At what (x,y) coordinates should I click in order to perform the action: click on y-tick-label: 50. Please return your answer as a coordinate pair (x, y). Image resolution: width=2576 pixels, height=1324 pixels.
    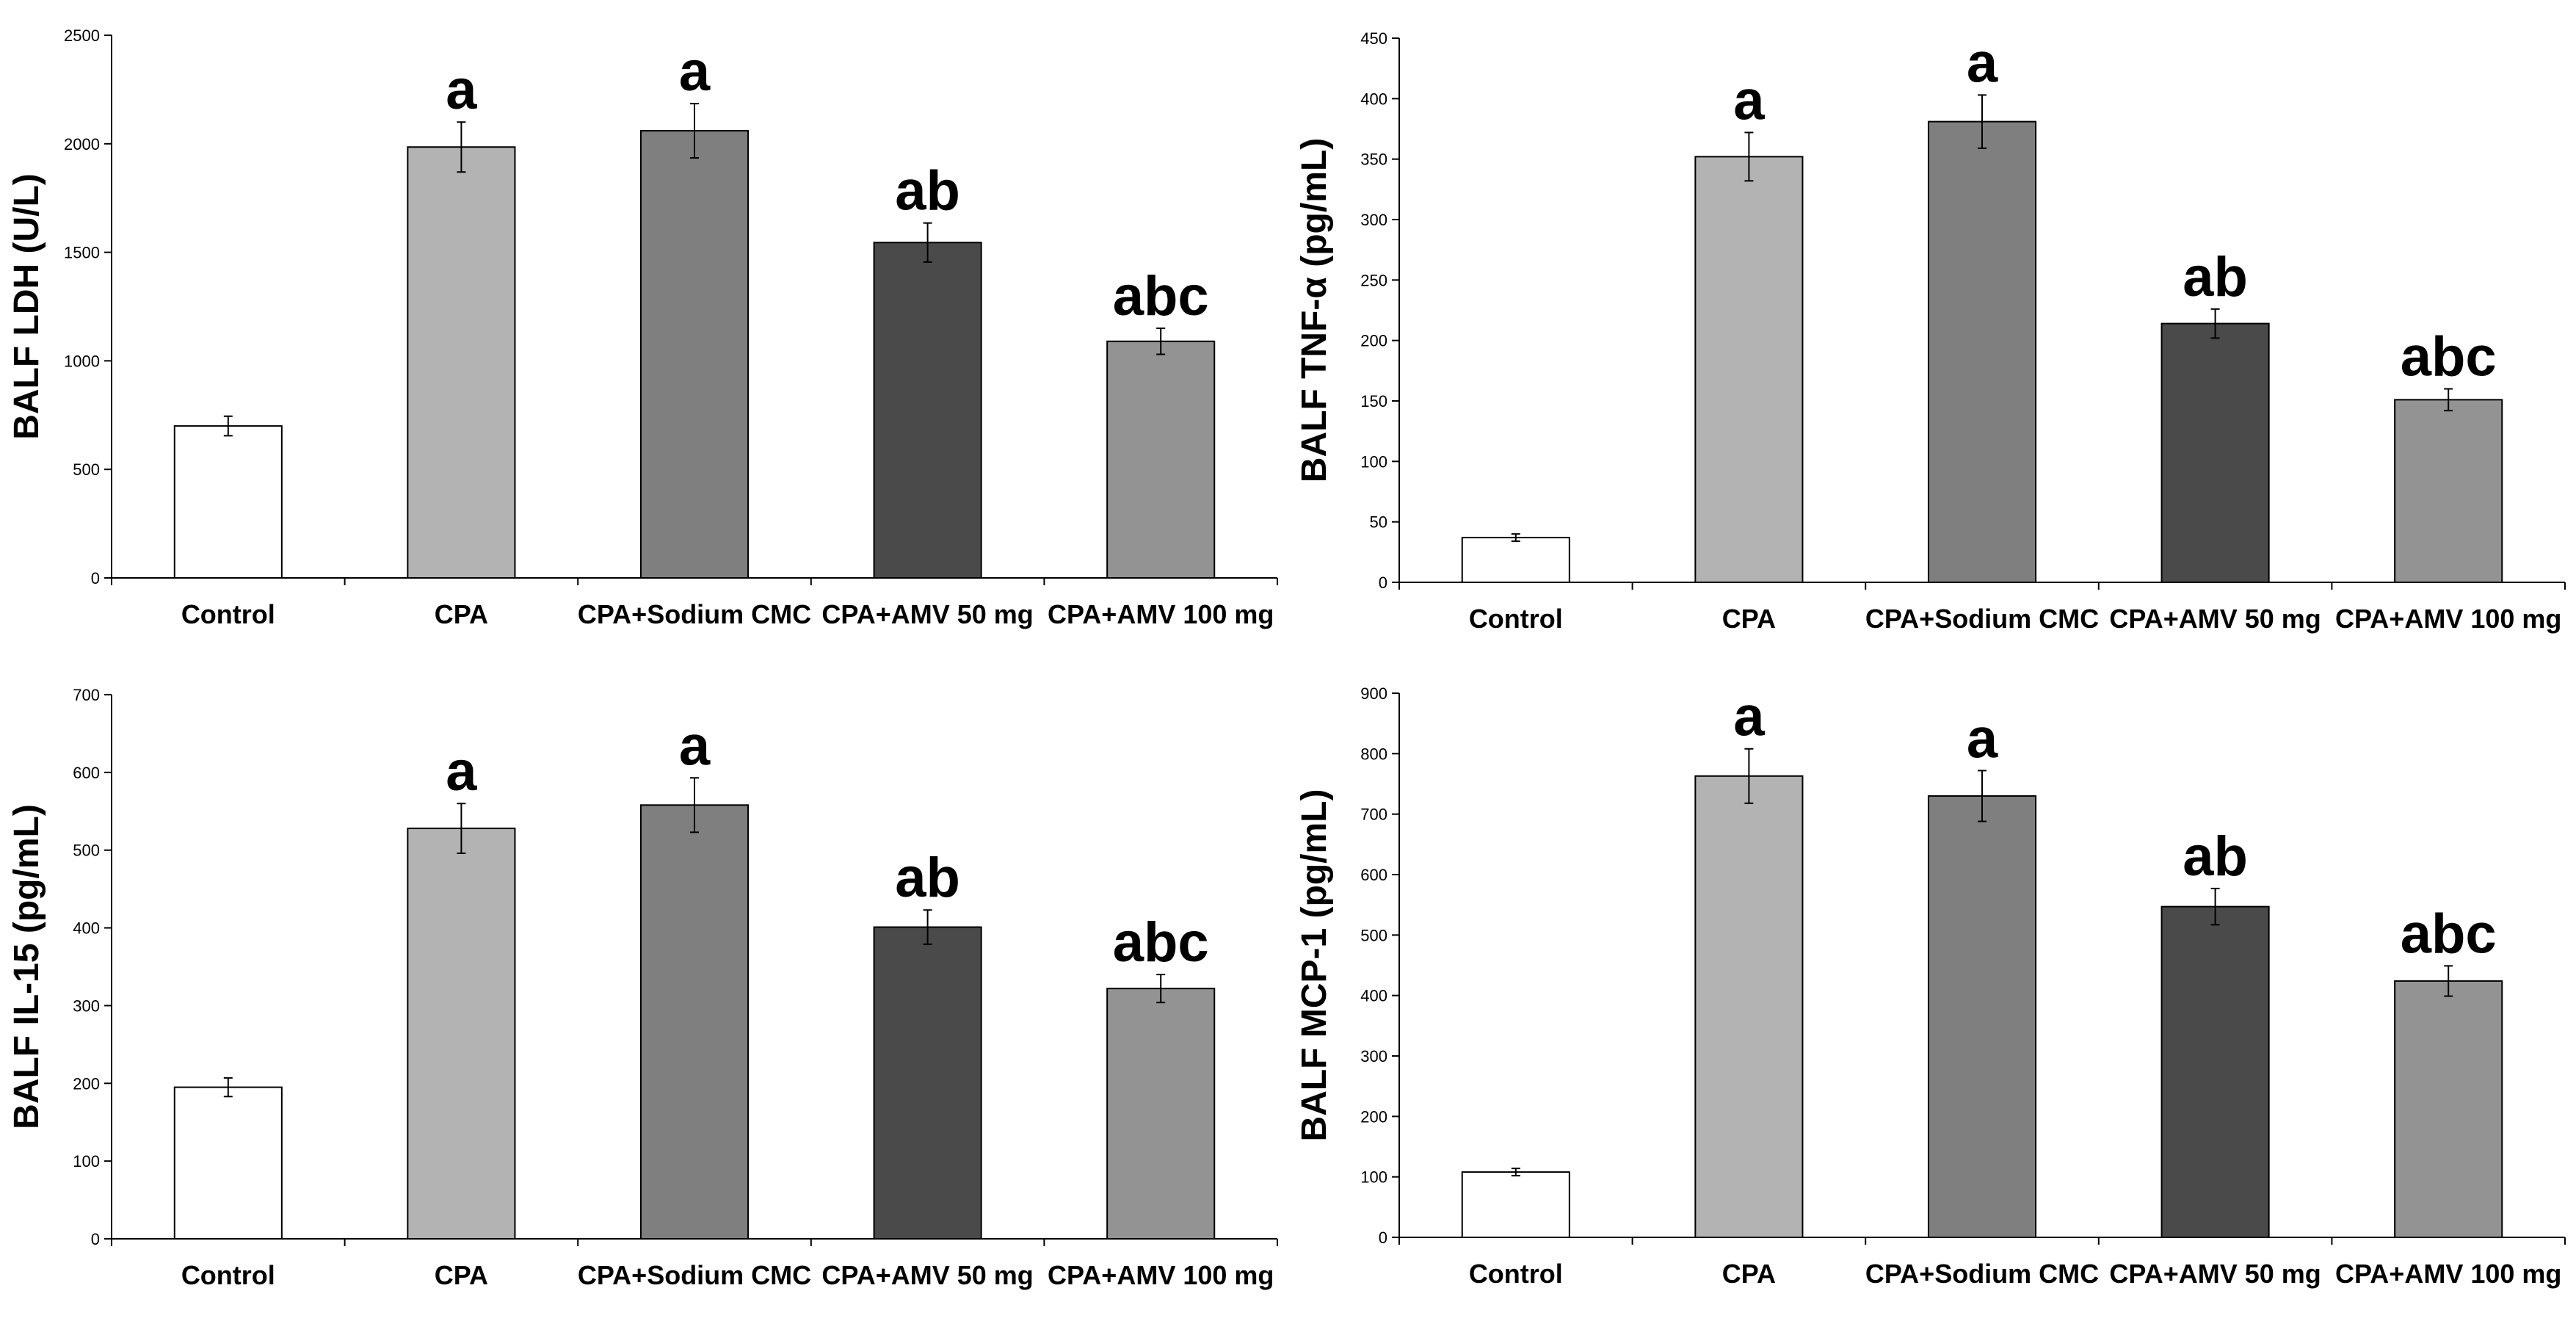
    Looking at the image, I should click on (1379, 522).